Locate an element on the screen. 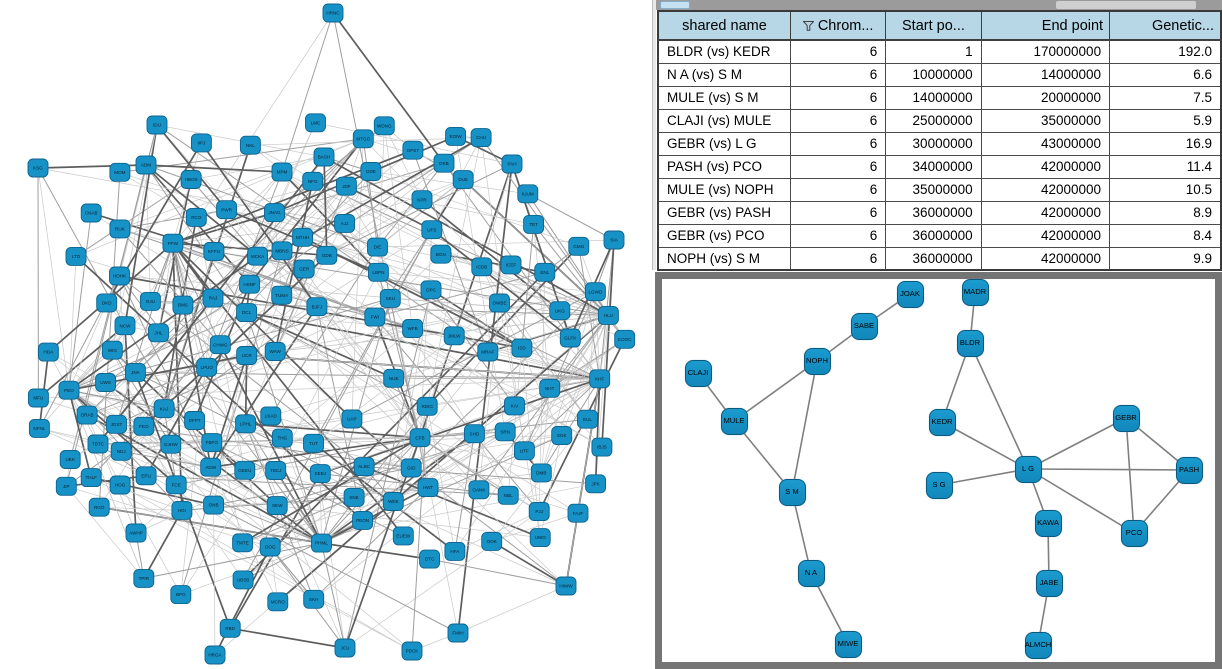  network-node: UKG is located at coordinates (560, 311).